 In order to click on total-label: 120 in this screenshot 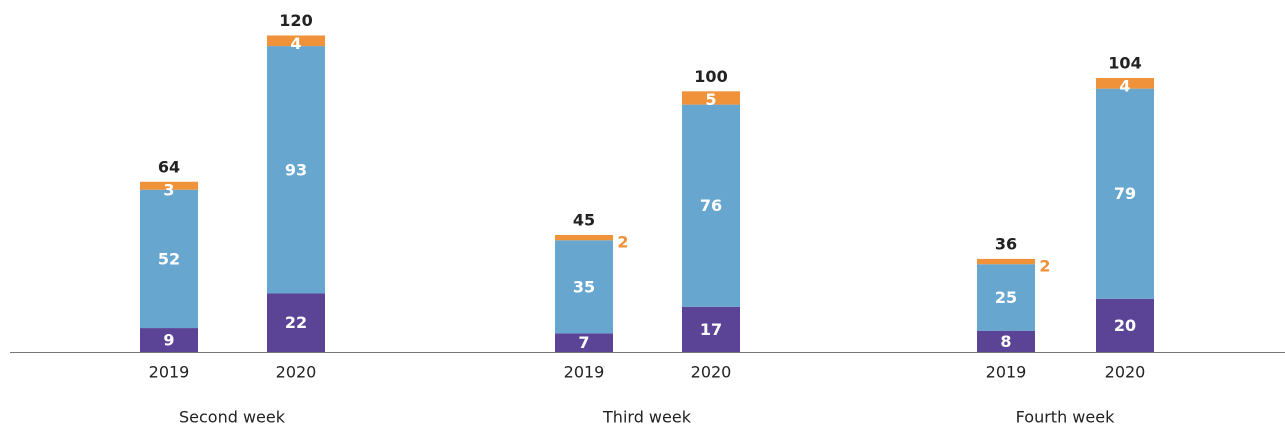, I will do `click(295, 20)`.